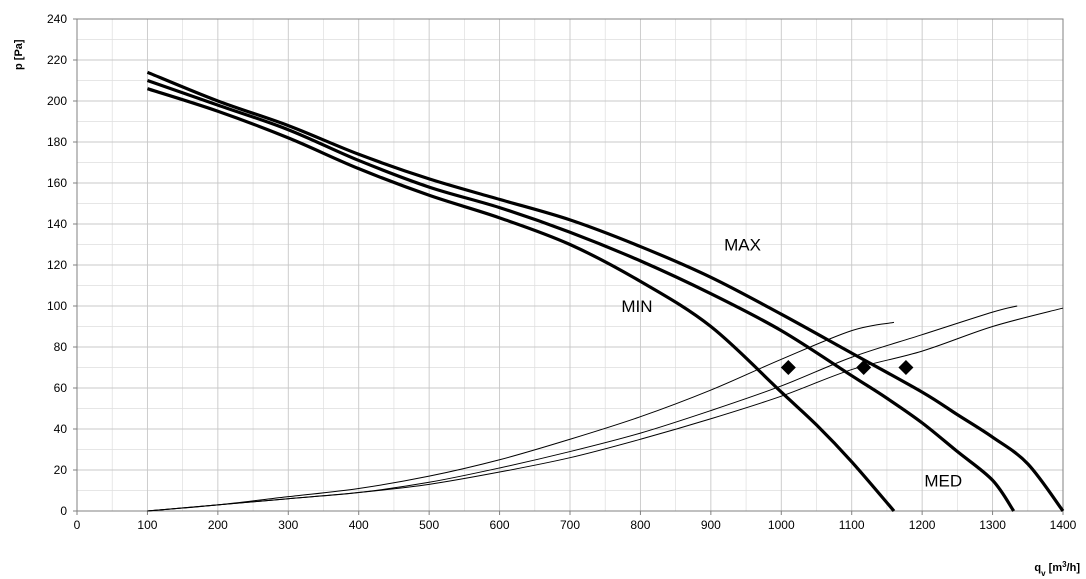 Image resolution: width=1086 pixels, height=579 pixels. Describe the element at coordinates (63, 511) in the screenshot. I see `y-tick-label: 0` at that location.